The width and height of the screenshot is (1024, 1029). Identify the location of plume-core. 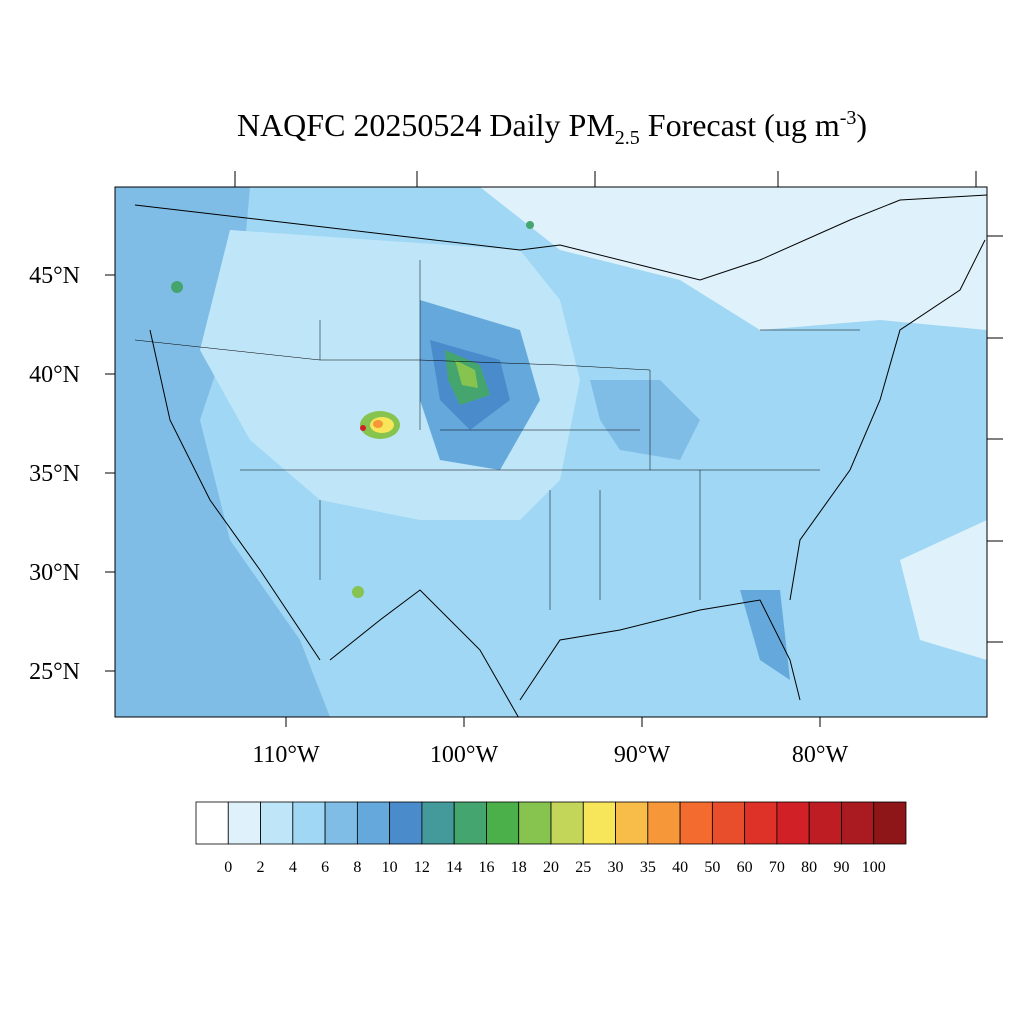
(466, 374).